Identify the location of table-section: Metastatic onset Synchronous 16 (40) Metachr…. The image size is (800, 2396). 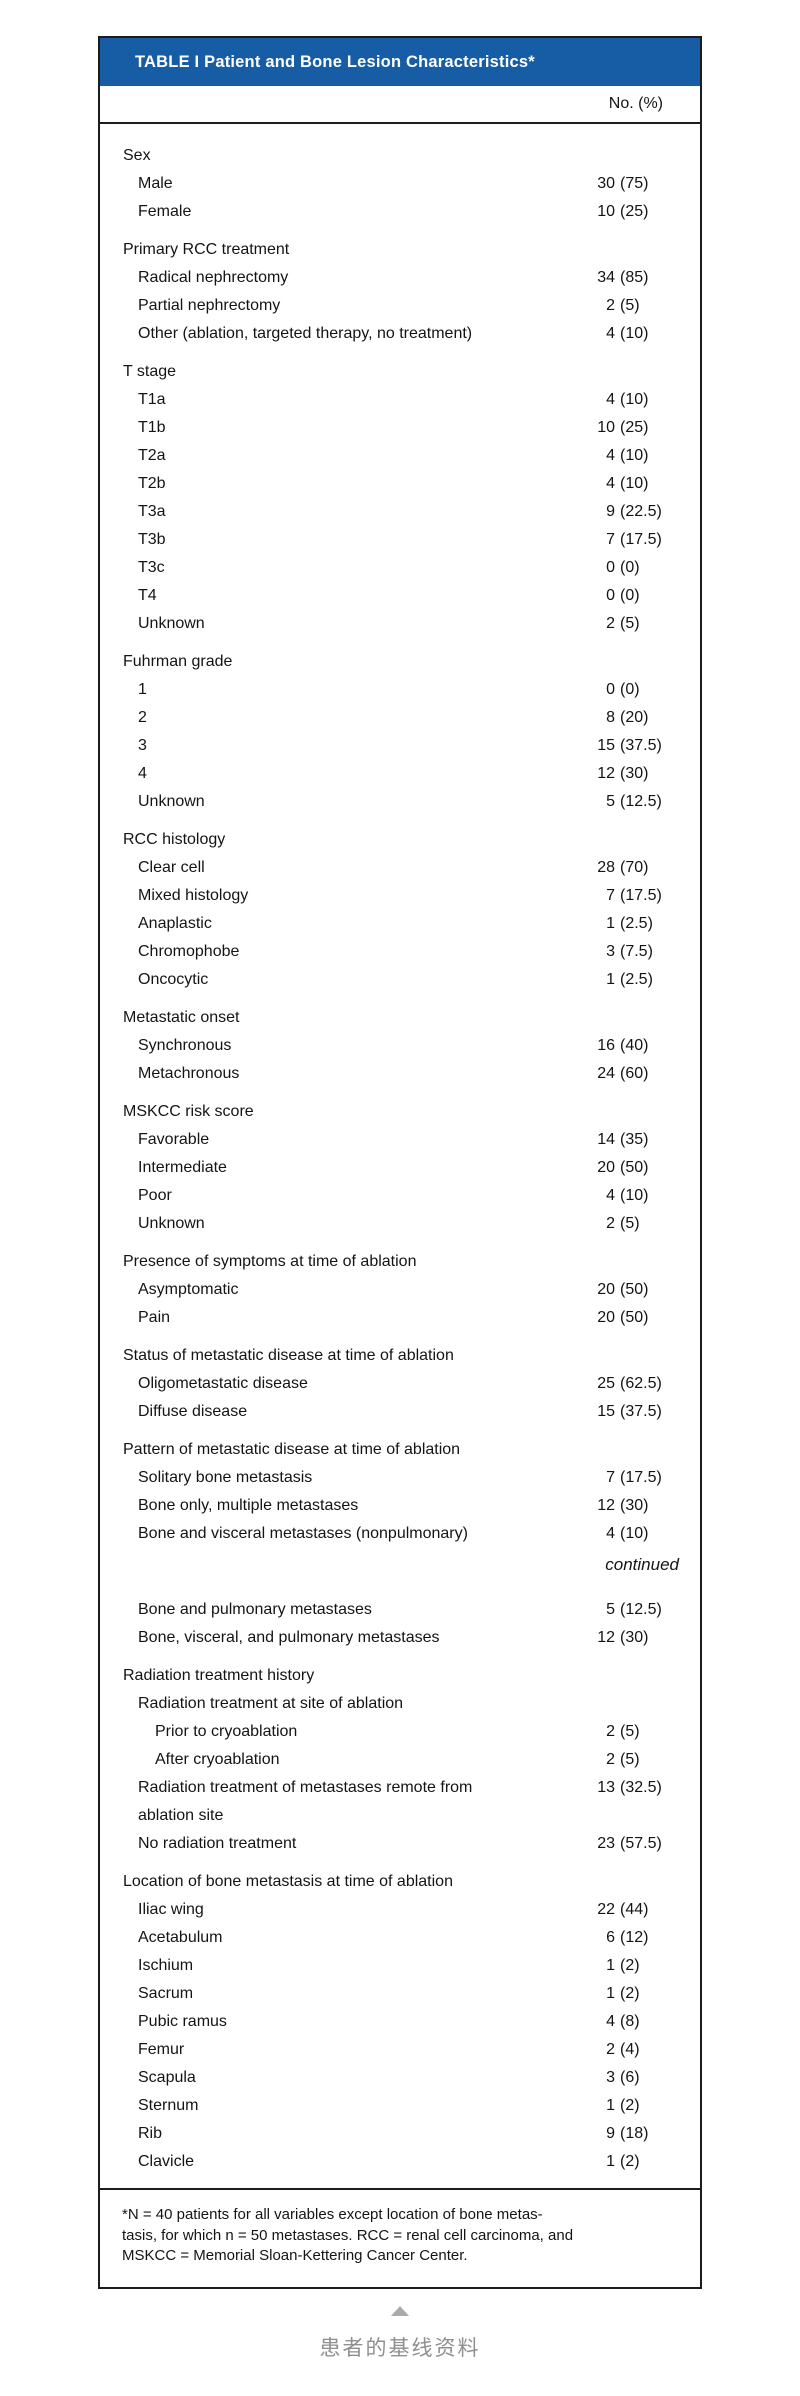
(400, 1046).